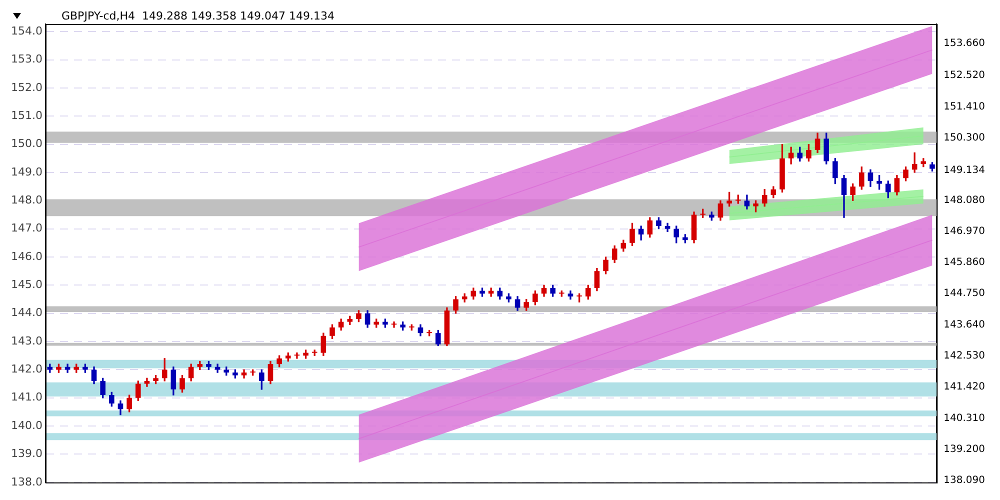 The height and width of the screenshot is (500, 1000). What do you see at coordinates (965, 44) in the screenshot?
I see `y2-tick-label: 153.660` at bounding box center [965, 44].